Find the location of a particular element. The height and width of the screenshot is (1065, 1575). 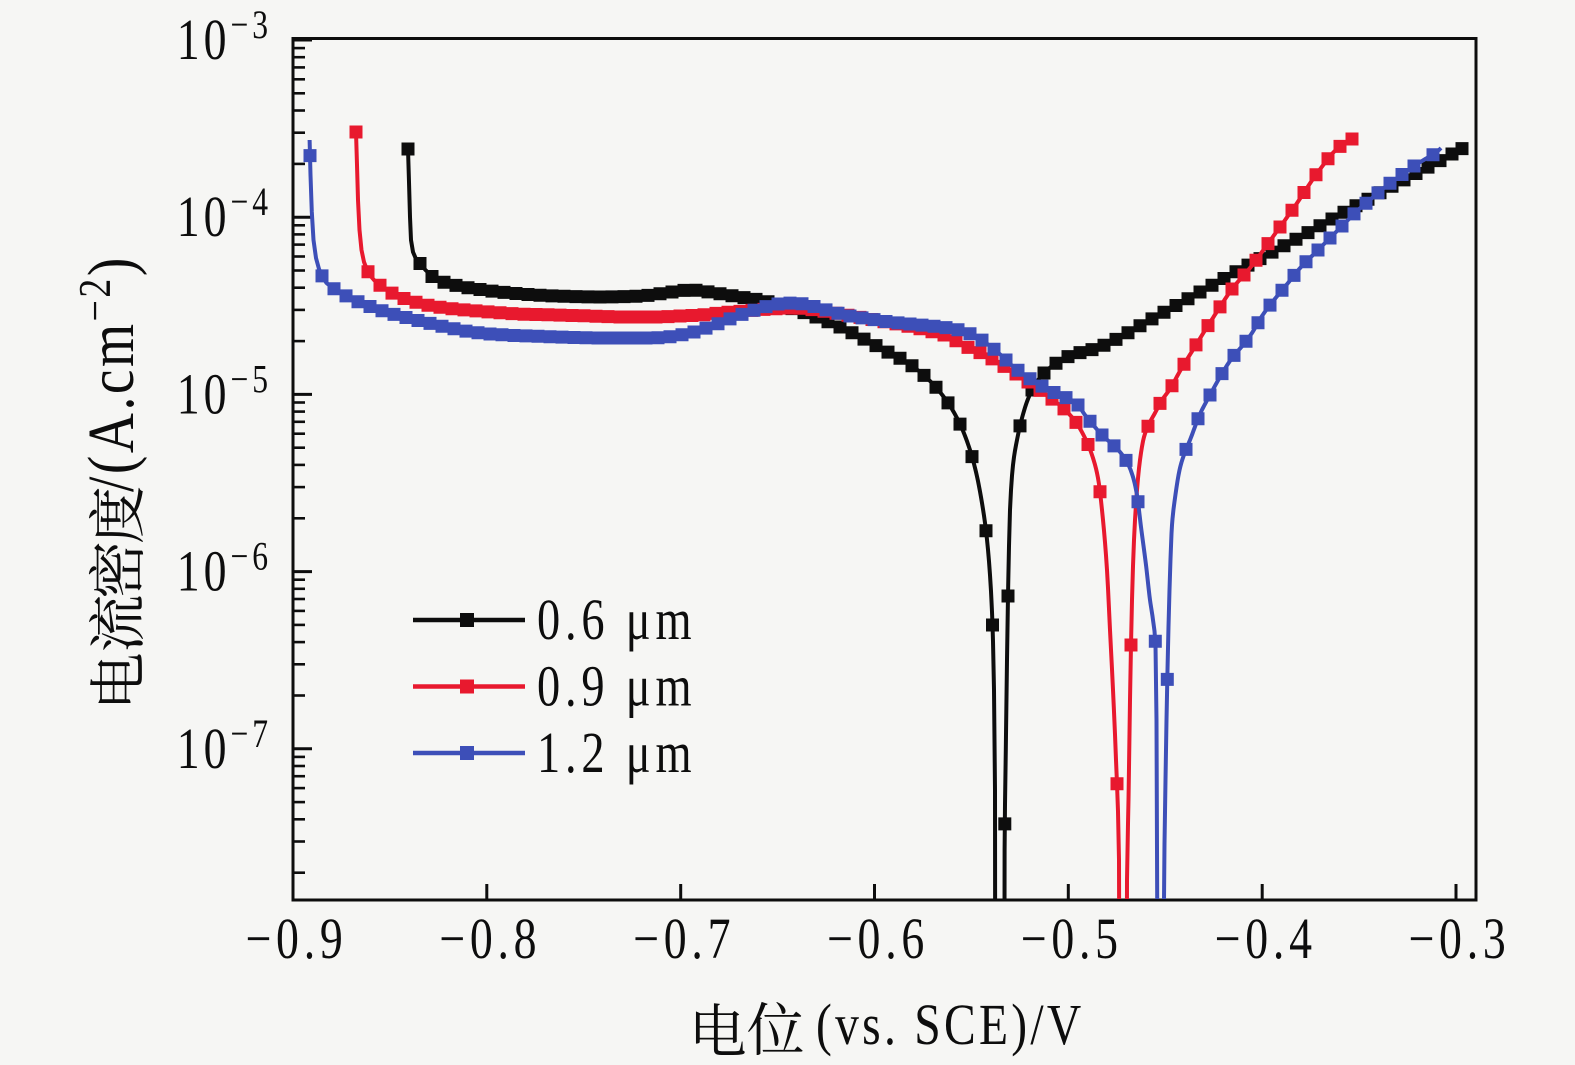

svg-text: 10⁻⁶ is located at coordinates (224, 569).